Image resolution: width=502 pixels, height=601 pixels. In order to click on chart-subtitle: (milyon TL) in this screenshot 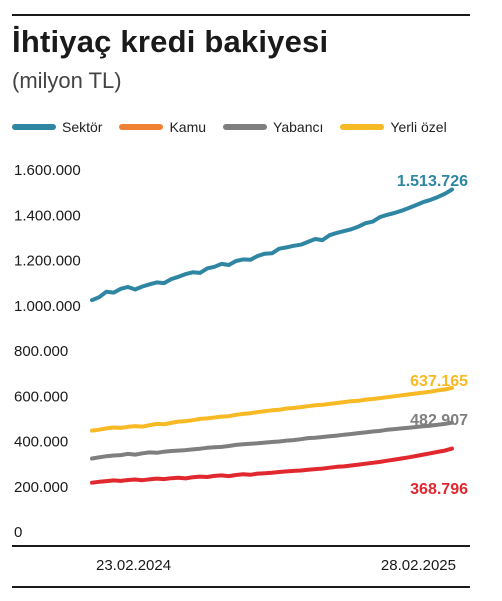, I will do `click(67, 80)`.